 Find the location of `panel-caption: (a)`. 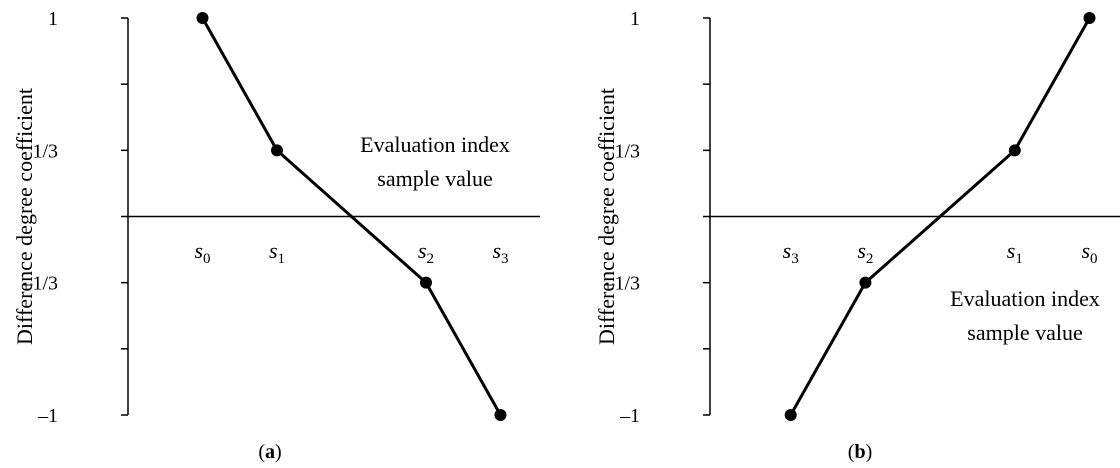

panel-caption: (a) is located at coordinates (269, 452).